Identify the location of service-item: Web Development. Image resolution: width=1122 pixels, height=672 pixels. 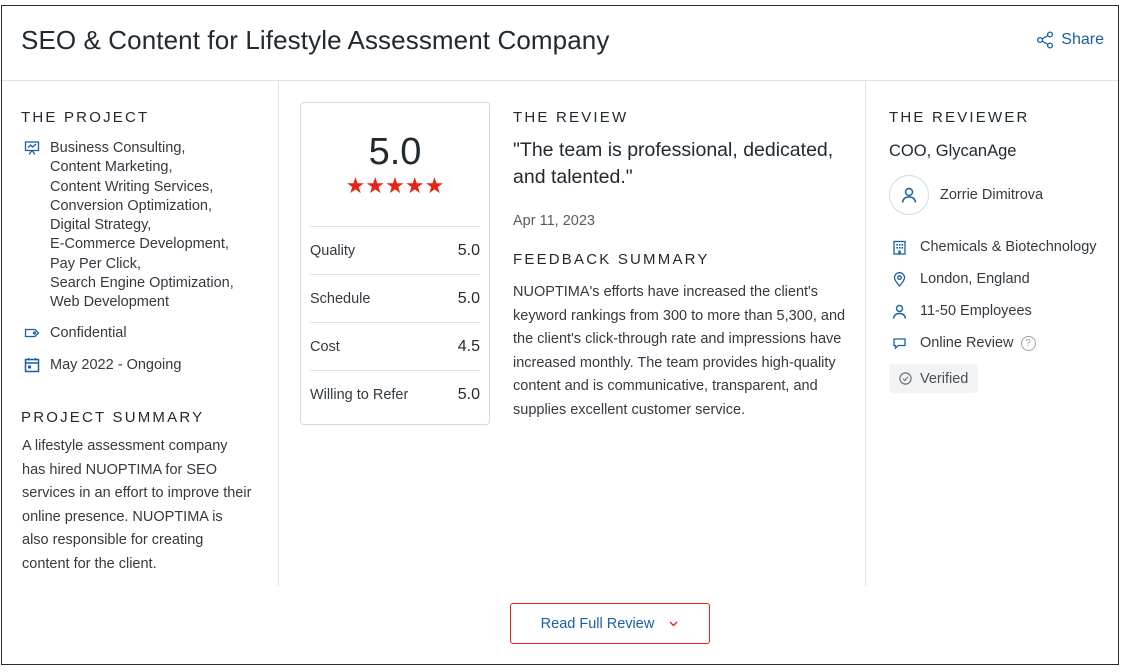
(110, 302).